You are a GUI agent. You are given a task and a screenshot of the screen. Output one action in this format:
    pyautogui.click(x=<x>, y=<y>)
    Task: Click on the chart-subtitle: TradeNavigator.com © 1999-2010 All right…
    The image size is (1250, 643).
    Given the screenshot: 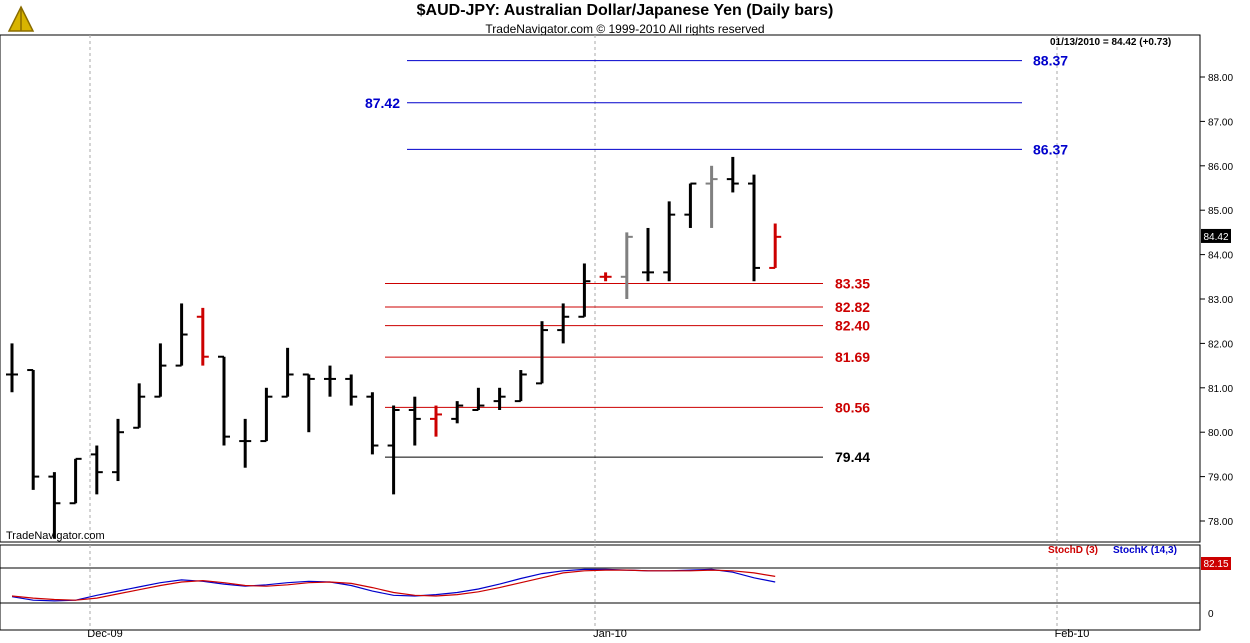 What is the action you would take?
    pyautogui.click(x=625, y=29)
    